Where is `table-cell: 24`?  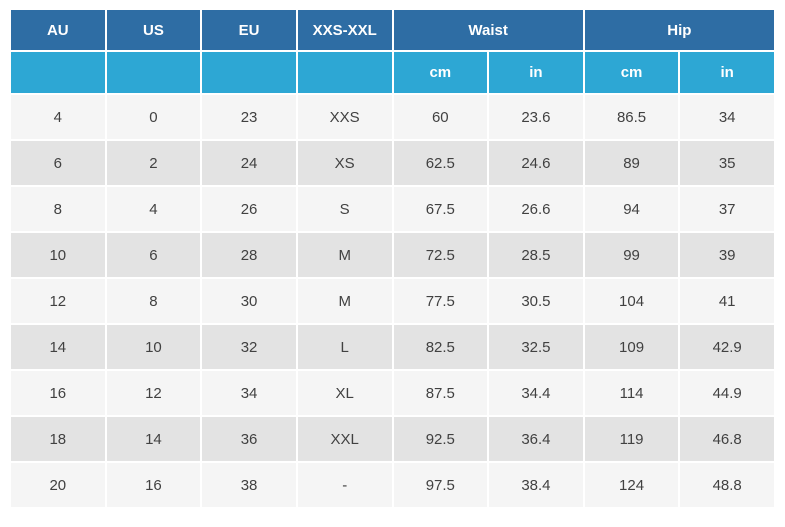 table-cell: 24 is located at coordinates (249, 163).